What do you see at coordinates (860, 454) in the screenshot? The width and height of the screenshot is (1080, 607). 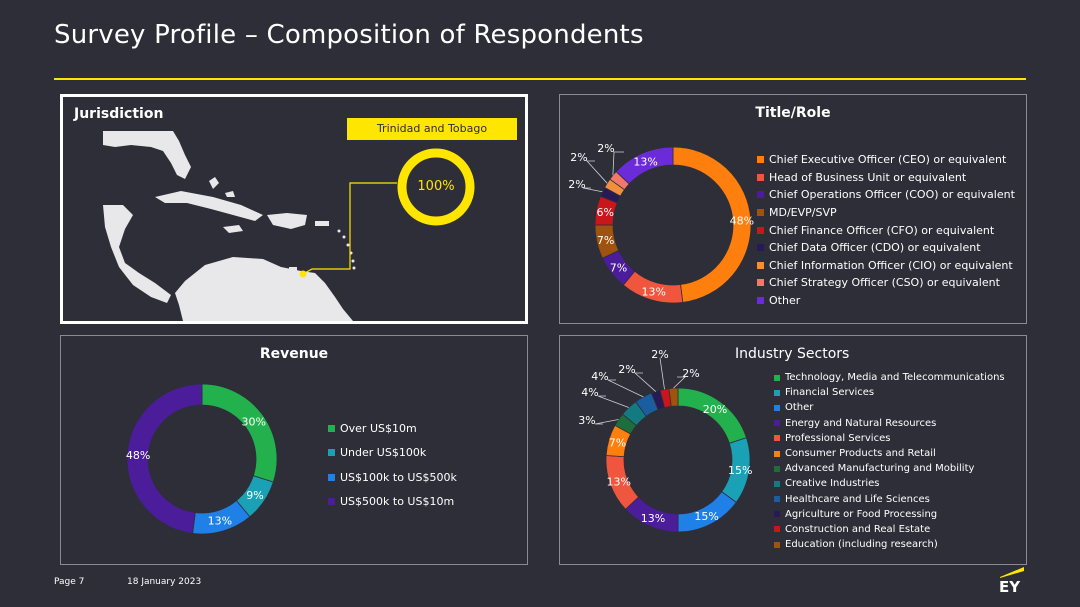 I see `industry-legend-label: Consumer Products and Retail` at bounding box center [860, 454].